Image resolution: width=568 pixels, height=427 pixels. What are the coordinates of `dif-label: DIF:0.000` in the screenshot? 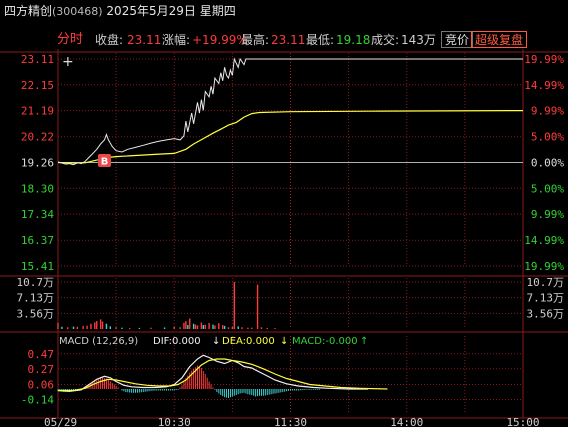 It's located at (177, 341).